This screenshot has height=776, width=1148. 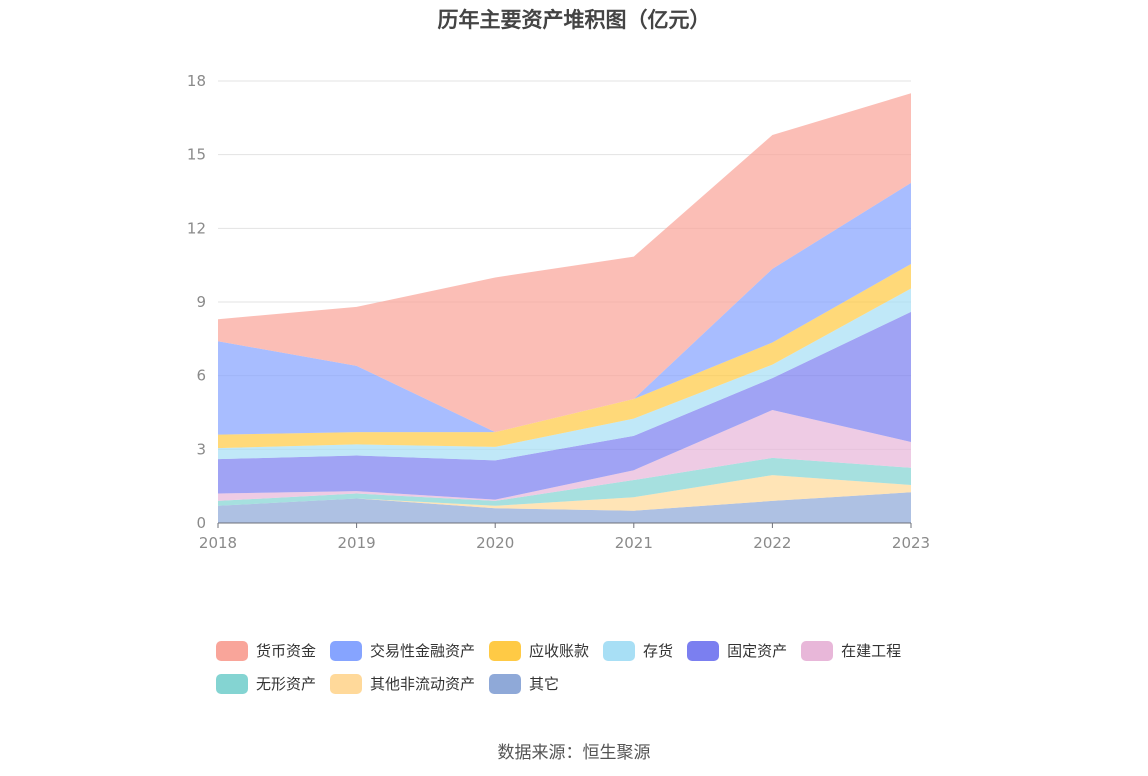 What do you see at coordinates (196, 228) in the screenshot?
I see `y-tick-label: 12` at bounding box center [196, 228].